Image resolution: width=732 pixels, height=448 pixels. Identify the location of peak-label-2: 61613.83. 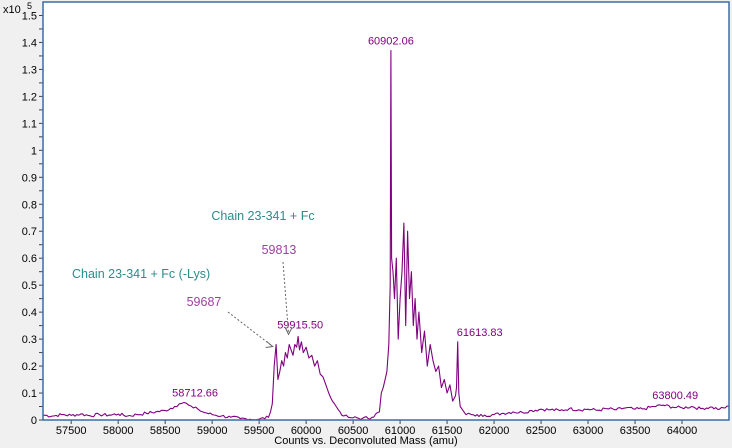
(480, 333).